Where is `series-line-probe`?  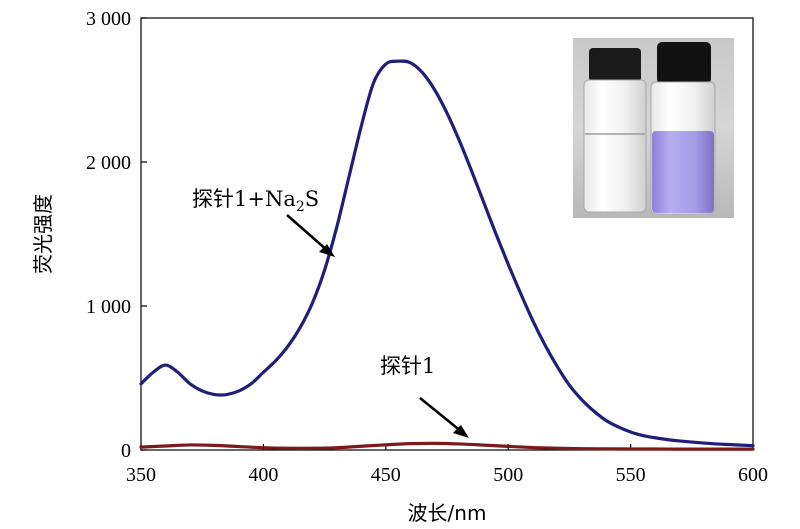 series-line-probe is located at coordinates (447, 446).